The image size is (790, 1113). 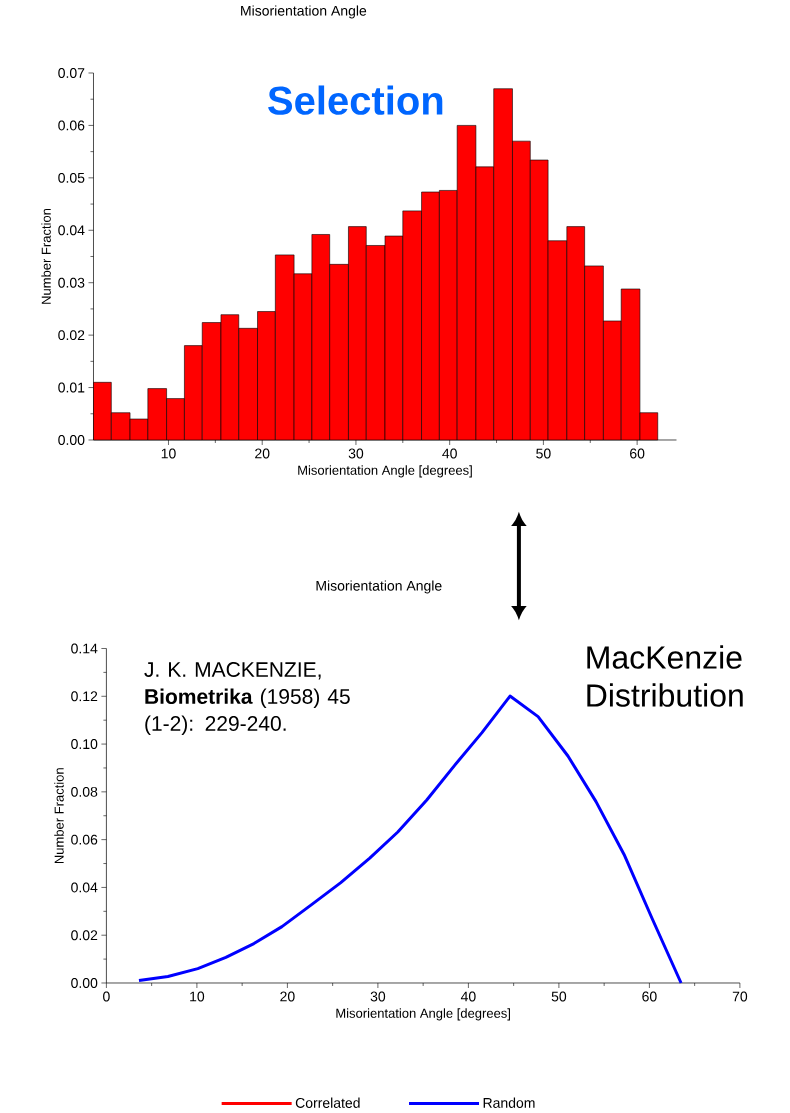 I want to click on y-tick-label: 0.14, so click(x=84, y=648).